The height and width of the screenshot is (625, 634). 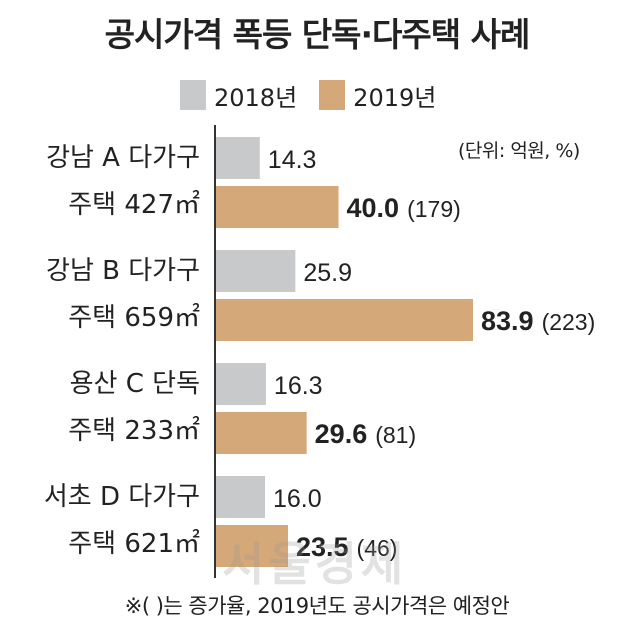 What do you see at coordinates (317, 34) in the screenshot?
I see `chart-title: 공시가격 폭등 단독·다주택 사례` at bounding box center [317, 34].